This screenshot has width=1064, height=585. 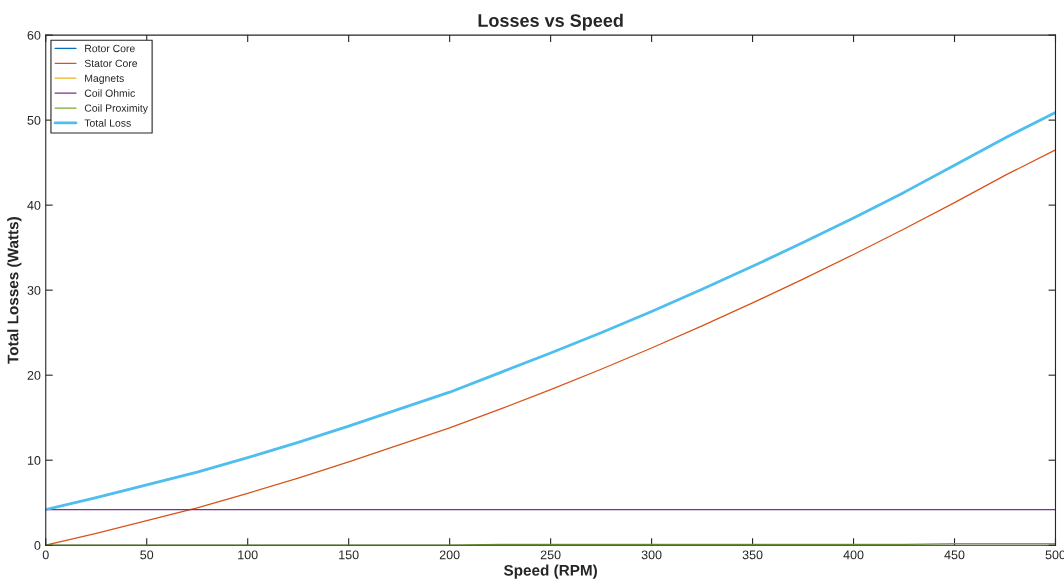 I want to click on chart-title: Losses vs Speed, so click(x=550, y=22).